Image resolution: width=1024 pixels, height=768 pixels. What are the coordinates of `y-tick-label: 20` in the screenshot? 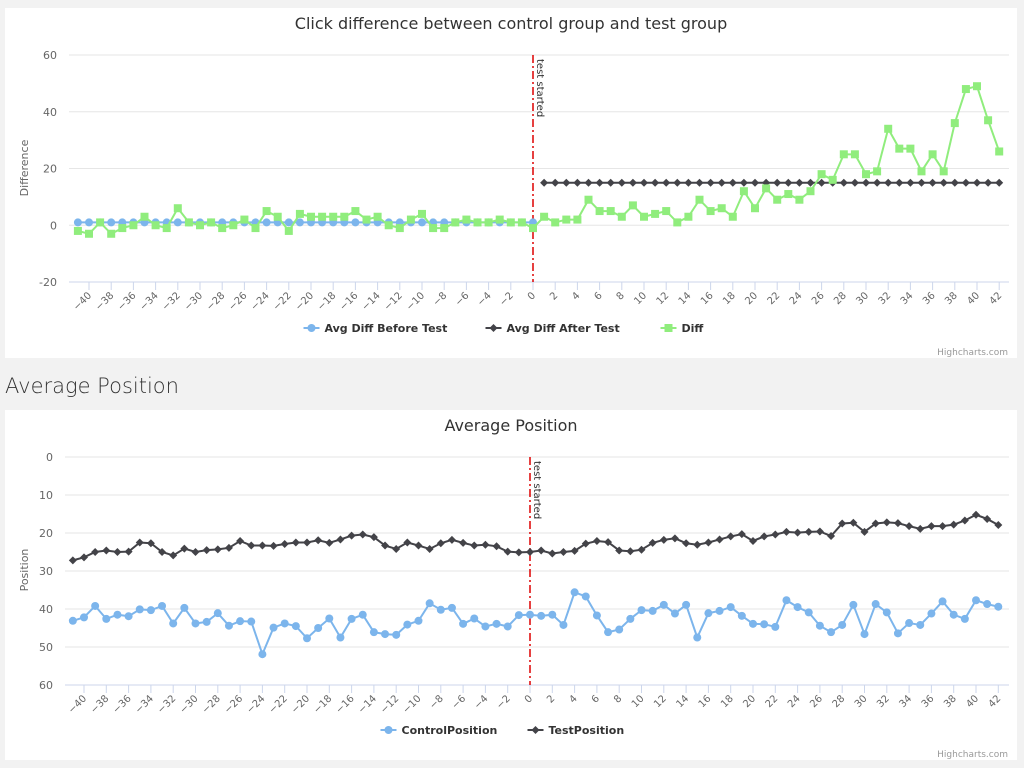 It's located at (46, 533).